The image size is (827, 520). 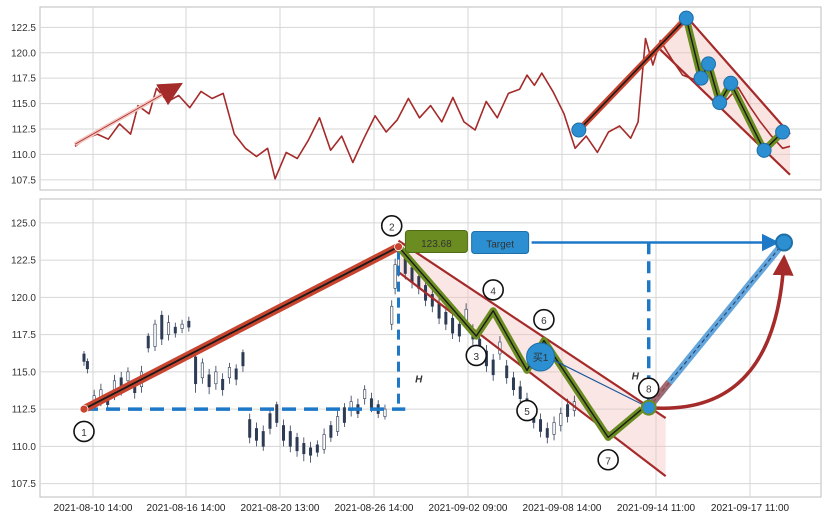 What do you see at coordinates (527, 412) in the screenshot?
I see `pivot-number-label: 5` at bounding box center [527, 412].